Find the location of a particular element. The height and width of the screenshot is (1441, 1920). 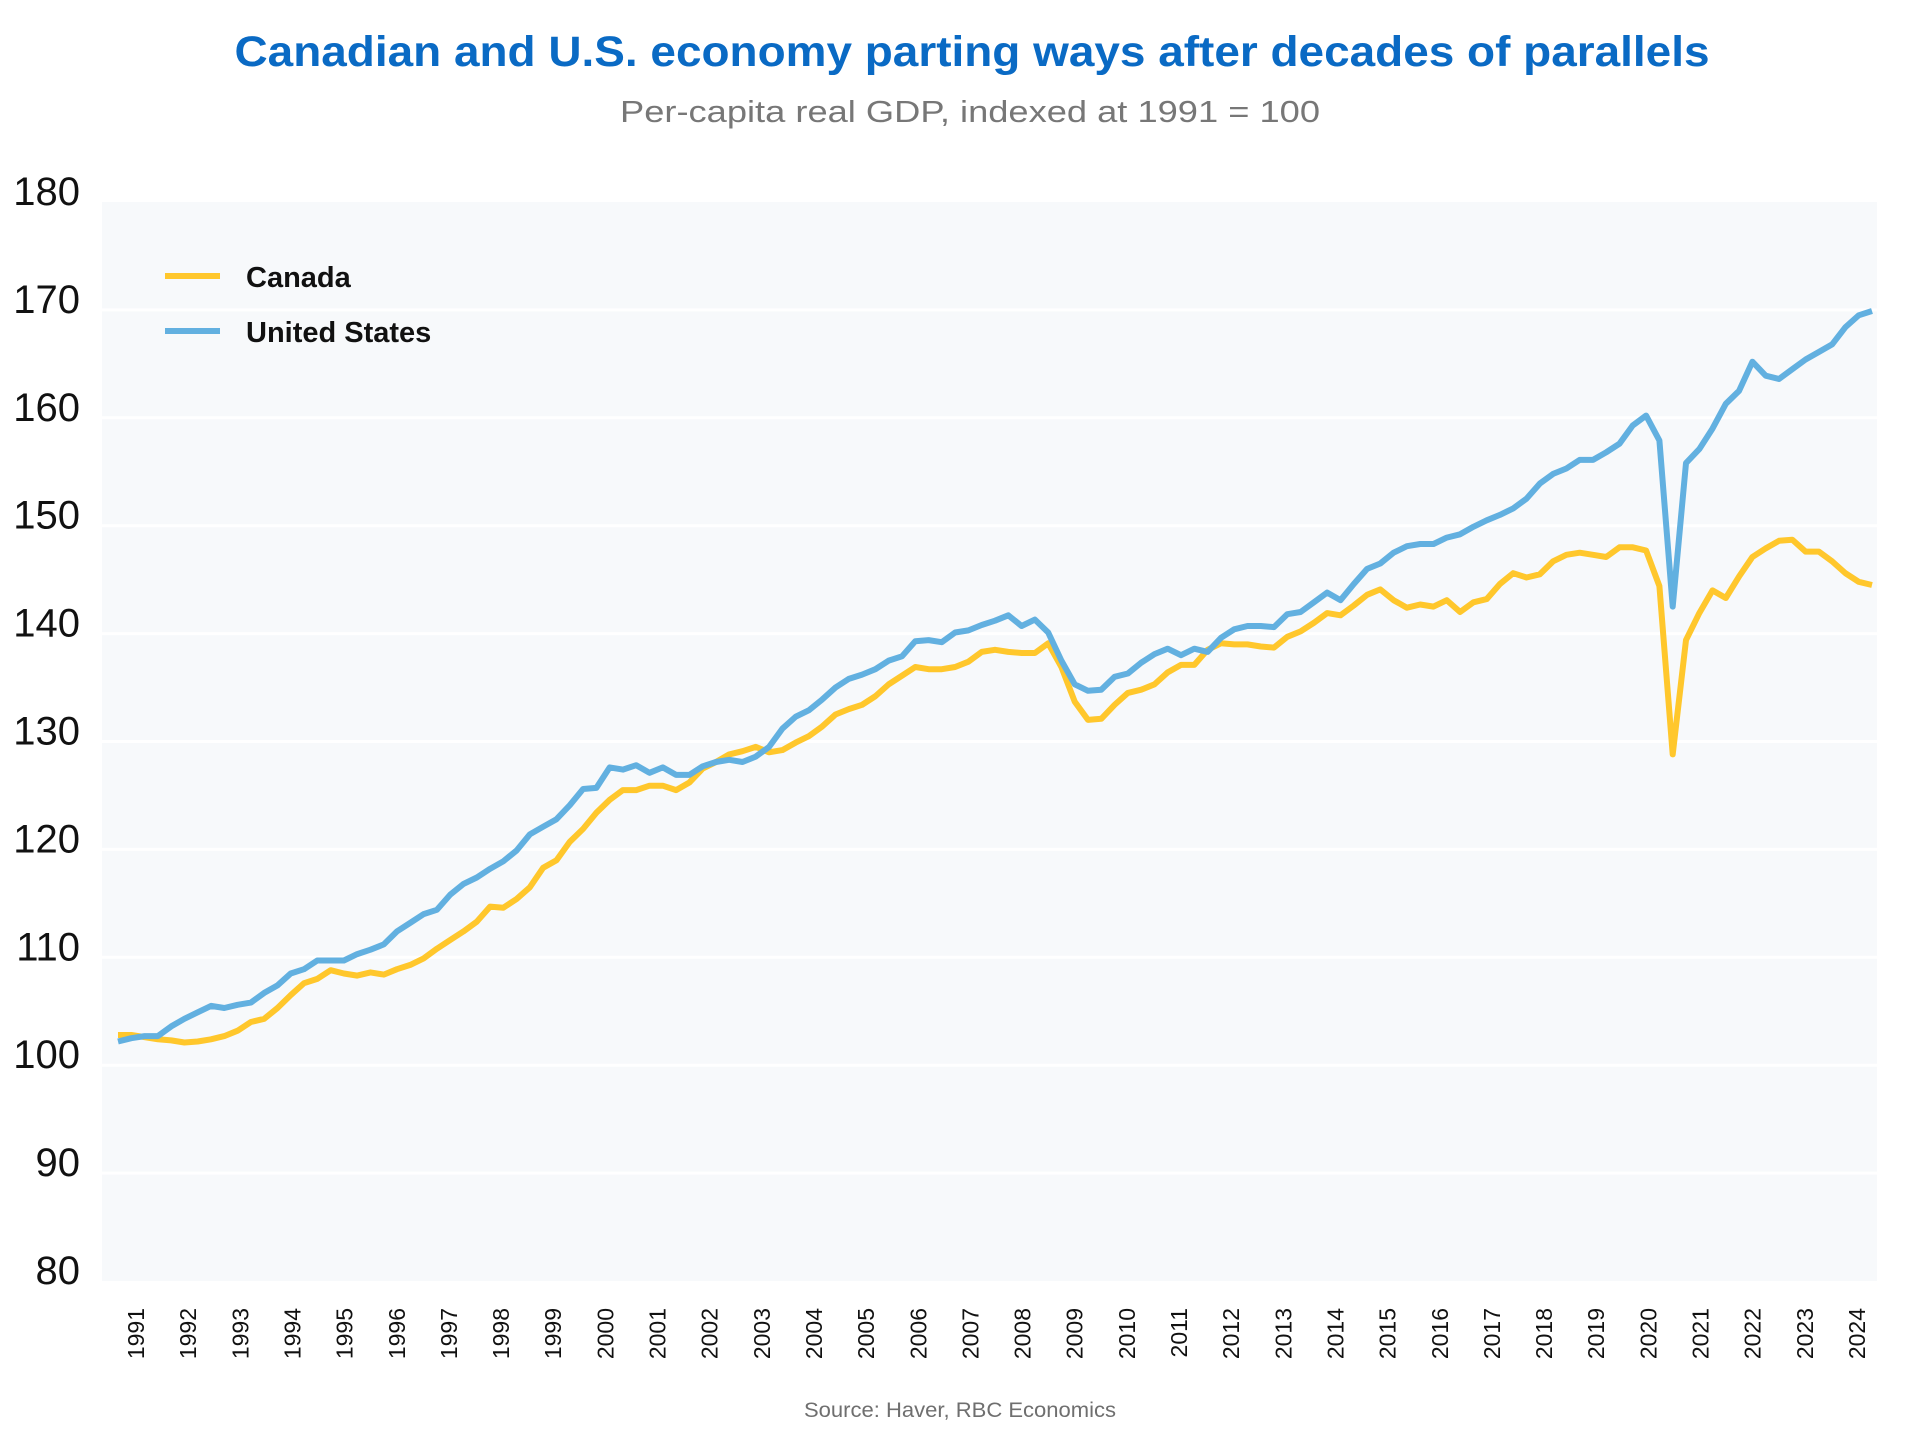

x-tick-label: 1997 is located at coordinates (449, 1333).